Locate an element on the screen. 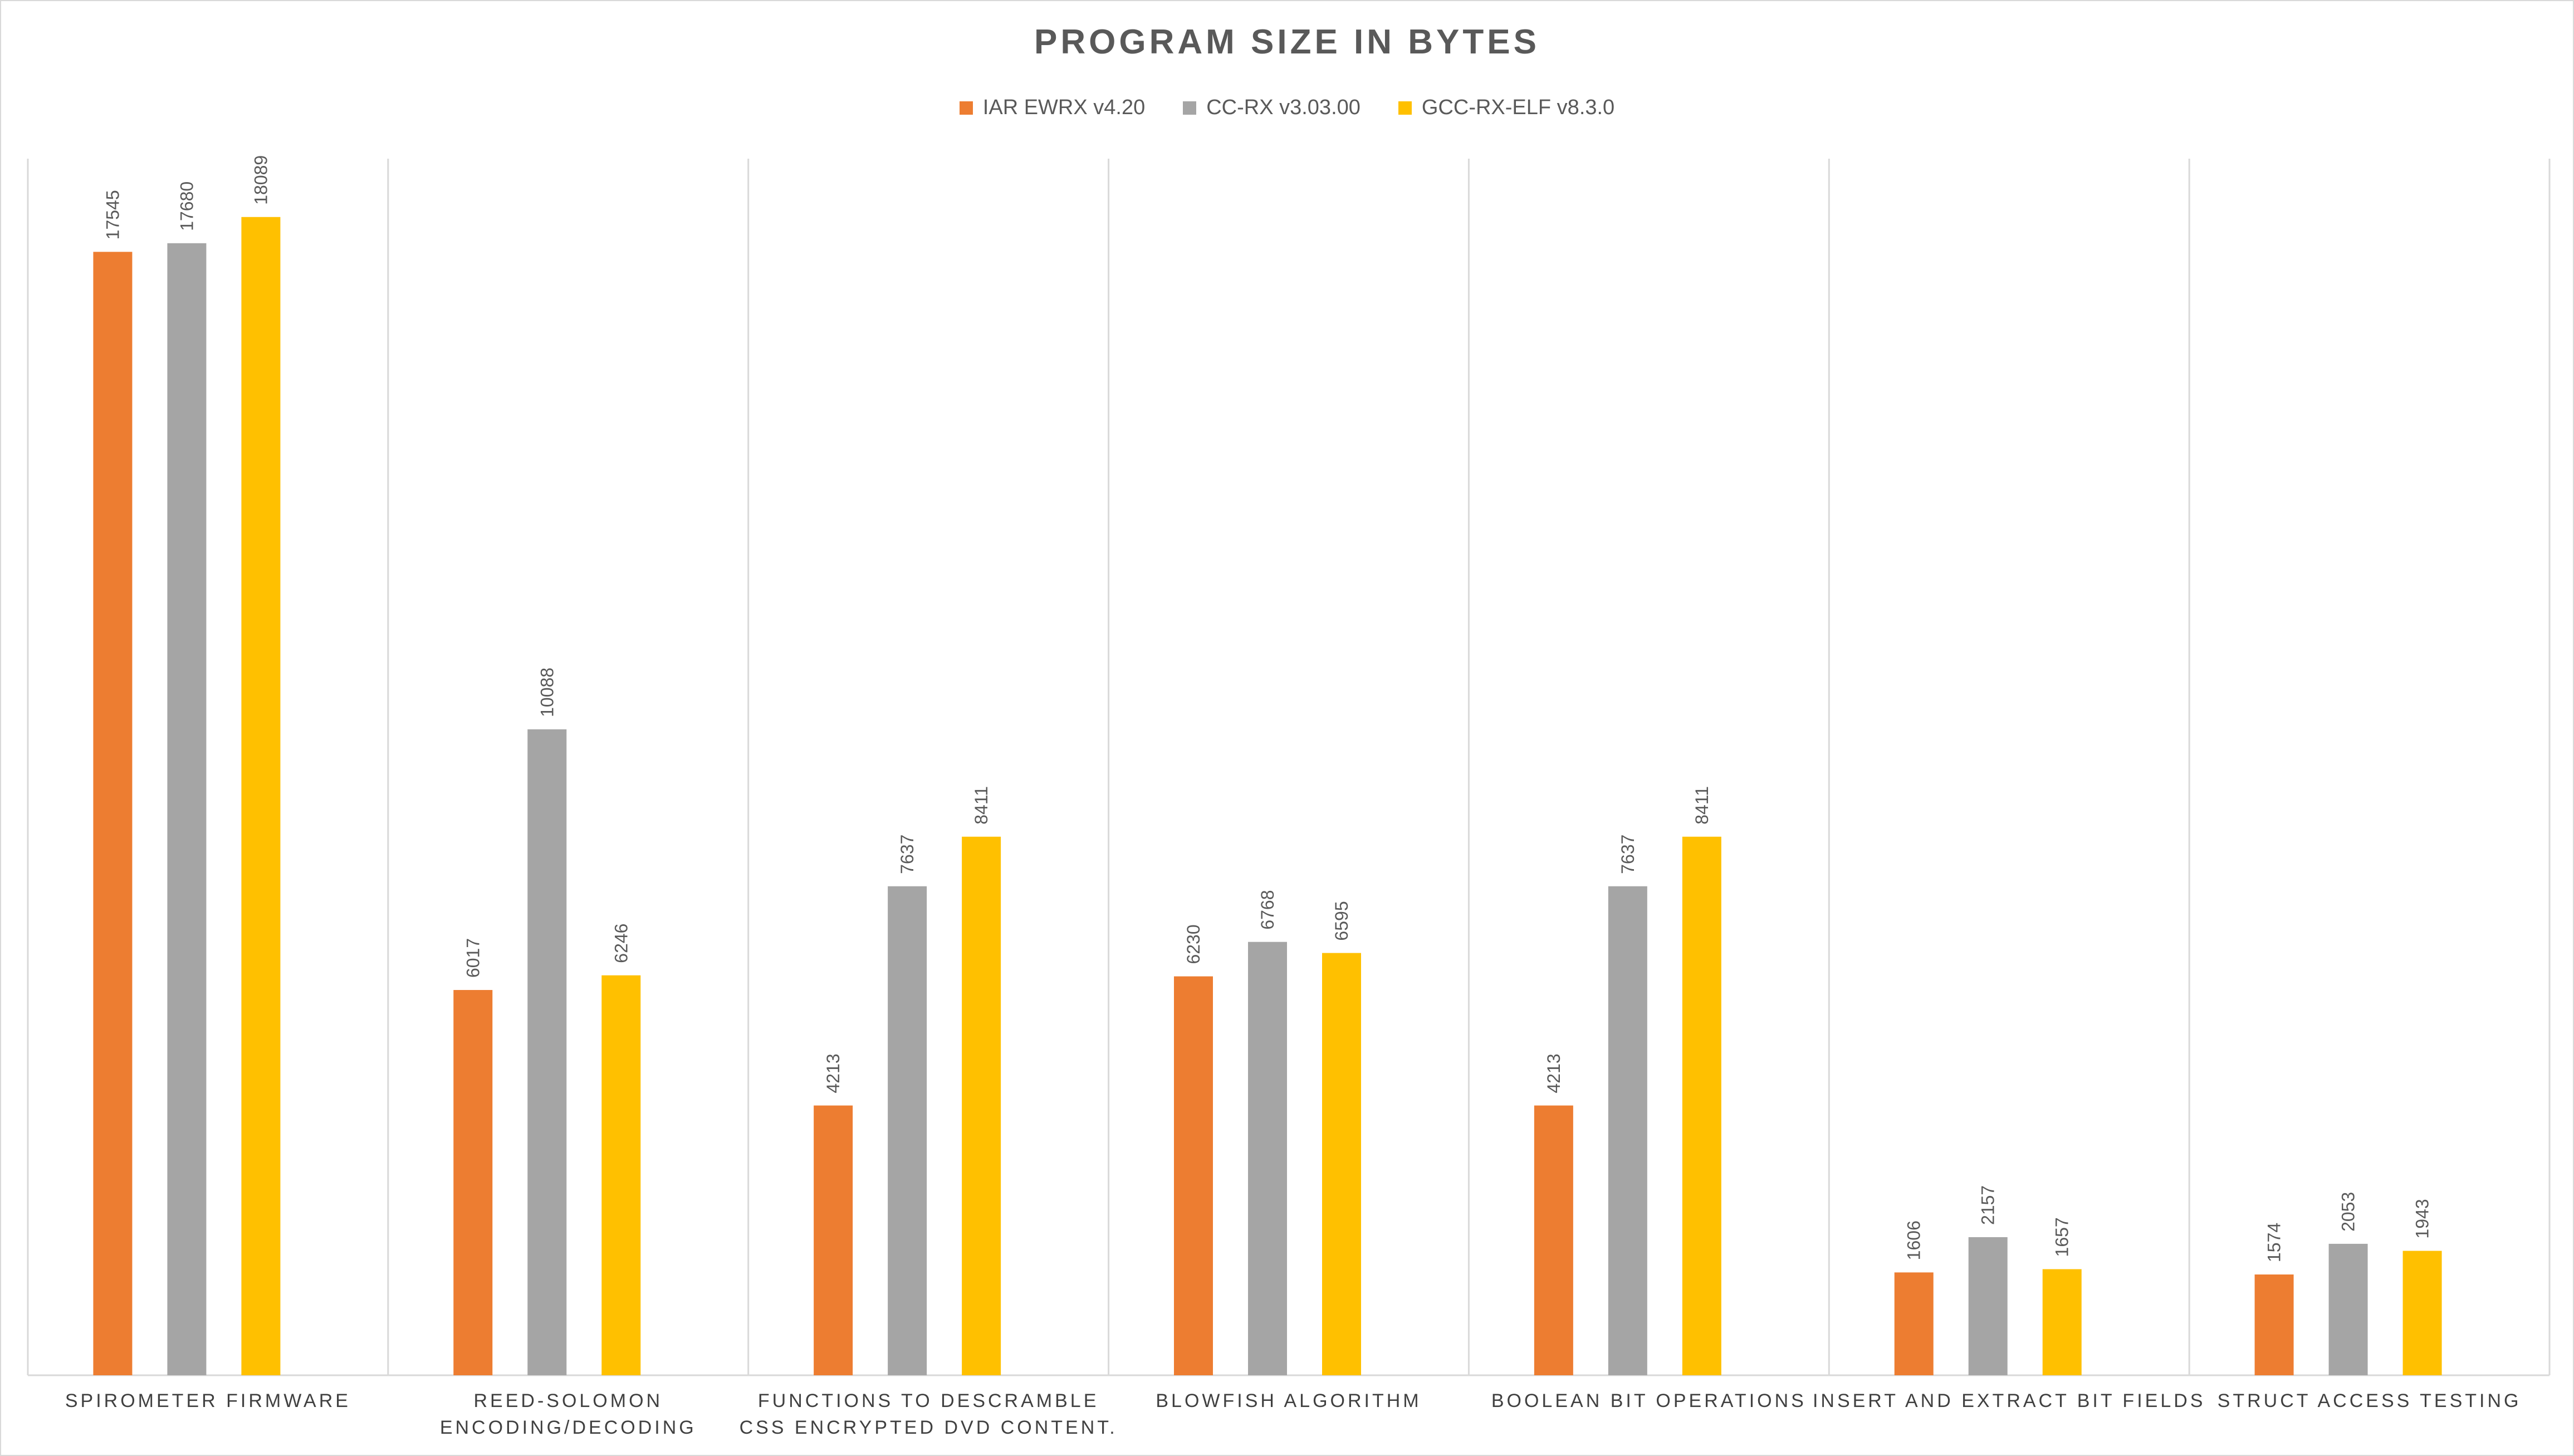 This screenshot has width=2574, height=1456. category-label-5-0: INSERT AND EXTRACT BIT FIELDS is located at coordinates (2010, 1400).